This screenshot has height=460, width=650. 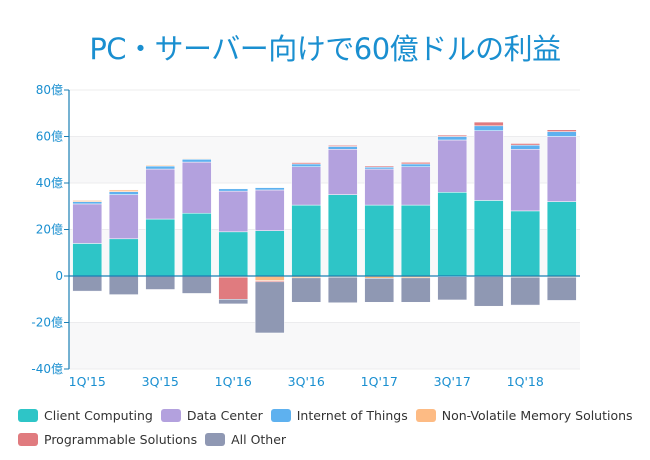 What do you see at coordinates (59, 276) in the screenshot?
I see `y-tick-label: 0` at bounding box center [59, 276].